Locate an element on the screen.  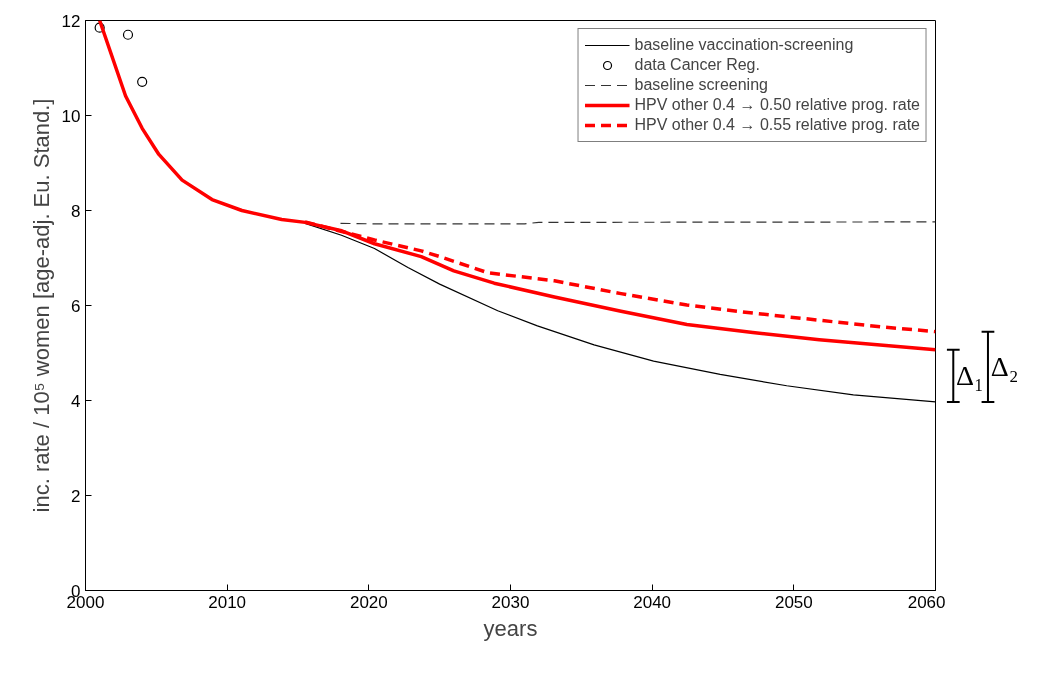
annotation: Δ₁ is located at coordinates (970, 376).